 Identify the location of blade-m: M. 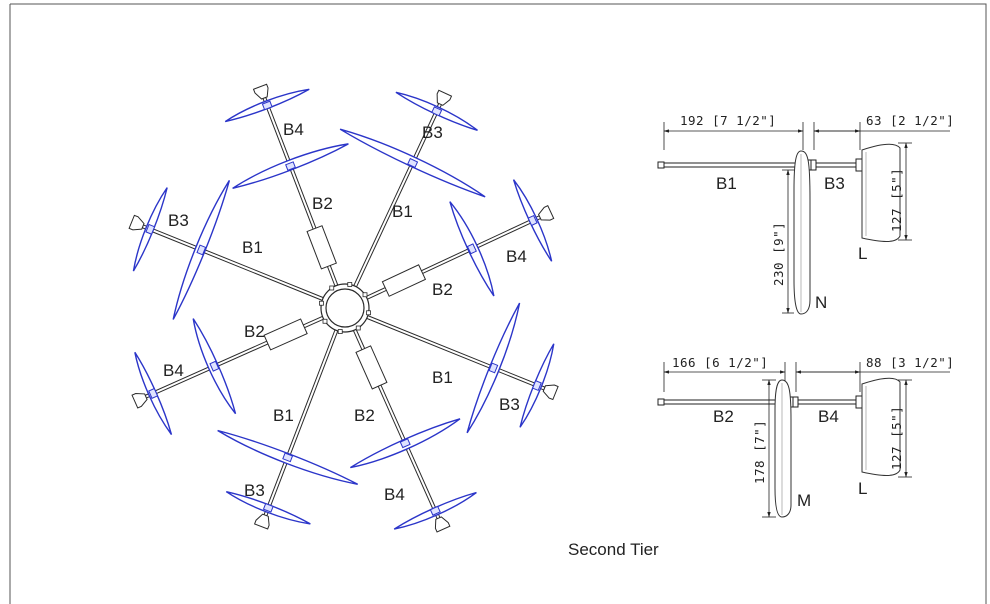
(804, 500).